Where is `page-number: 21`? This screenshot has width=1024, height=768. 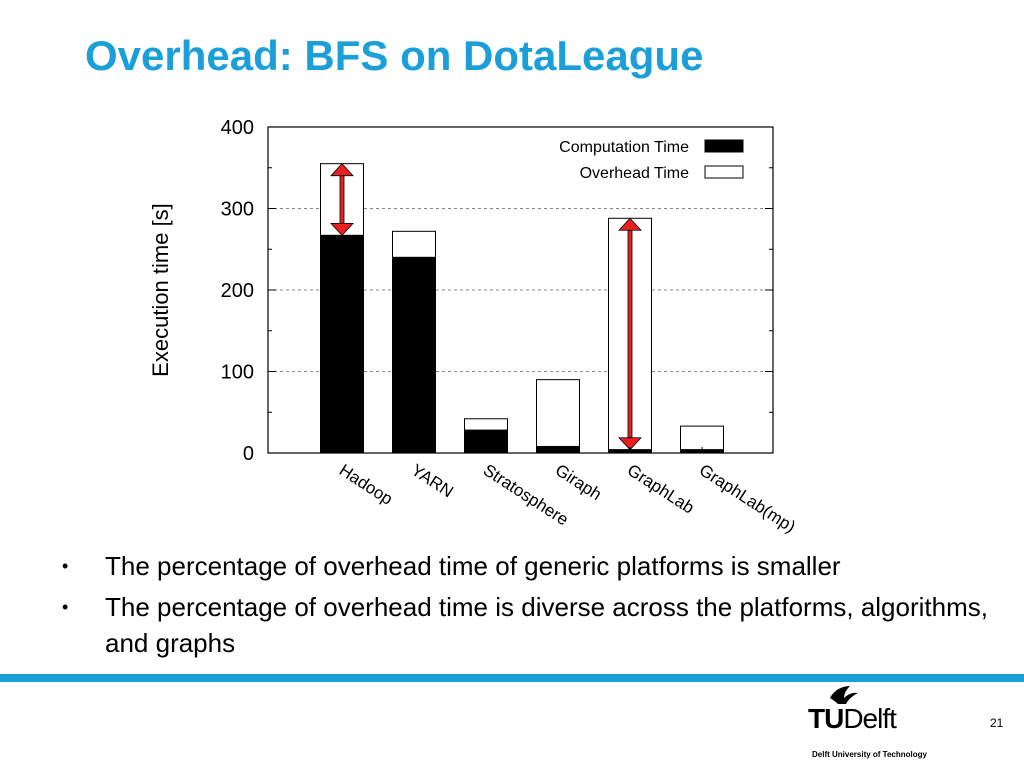
page-number: 21 is located at coordinates (997, 723).